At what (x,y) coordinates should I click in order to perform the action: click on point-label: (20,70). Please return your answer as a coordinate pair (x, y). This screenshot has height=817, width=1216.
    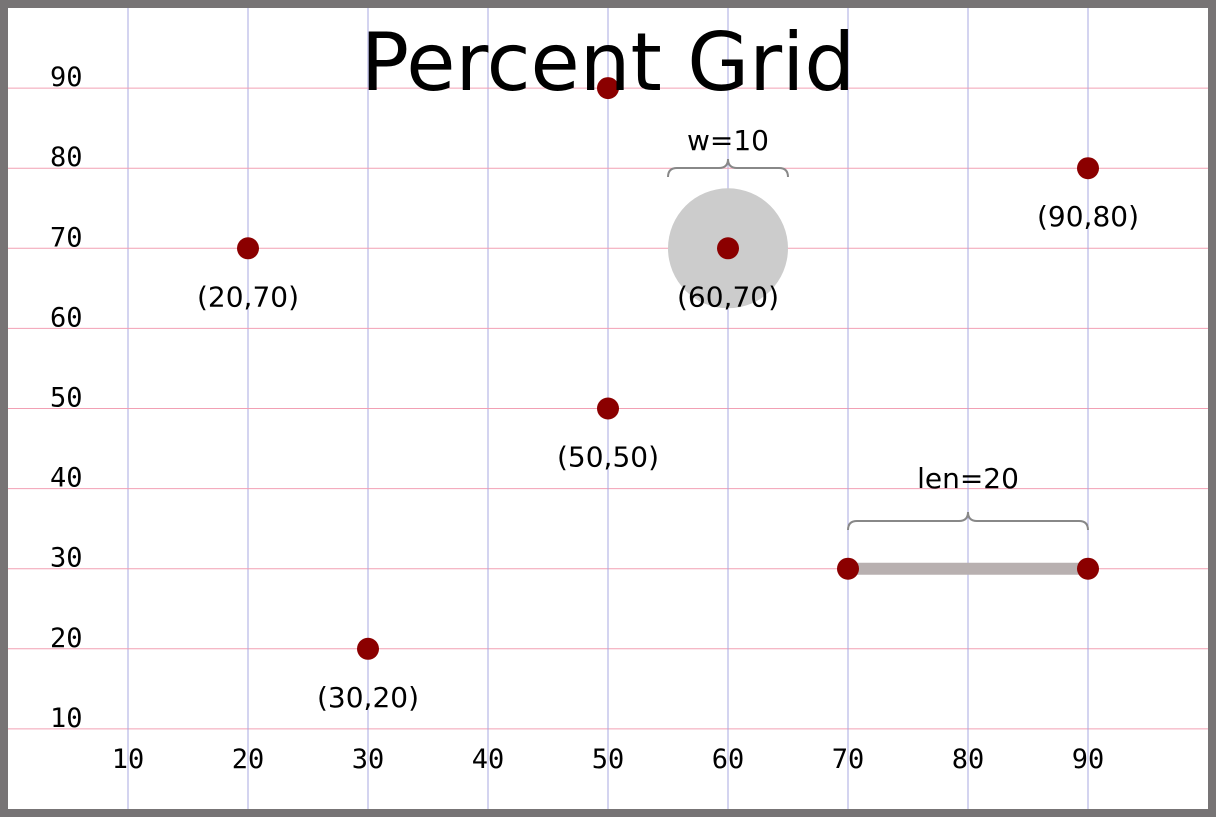
    Looking at the image, I should click on (248, 296).